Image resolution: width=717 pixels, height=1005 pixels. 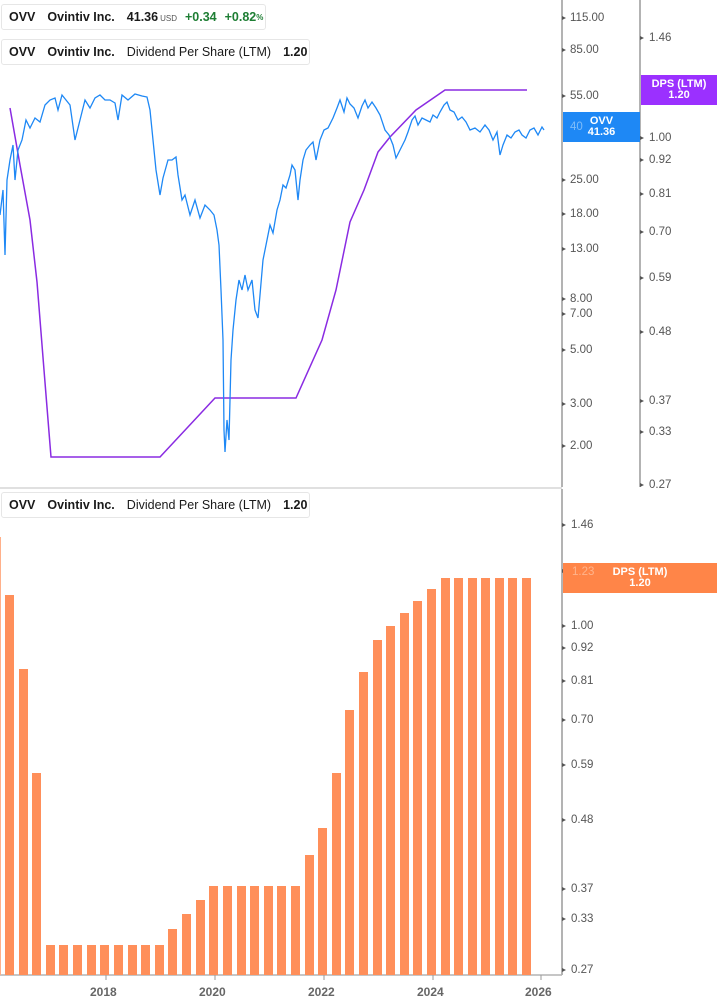 What do you see at coordinates (538, 992) in the screenshot?
I see `x-tick: 2026` at bounding box center [538, 992].